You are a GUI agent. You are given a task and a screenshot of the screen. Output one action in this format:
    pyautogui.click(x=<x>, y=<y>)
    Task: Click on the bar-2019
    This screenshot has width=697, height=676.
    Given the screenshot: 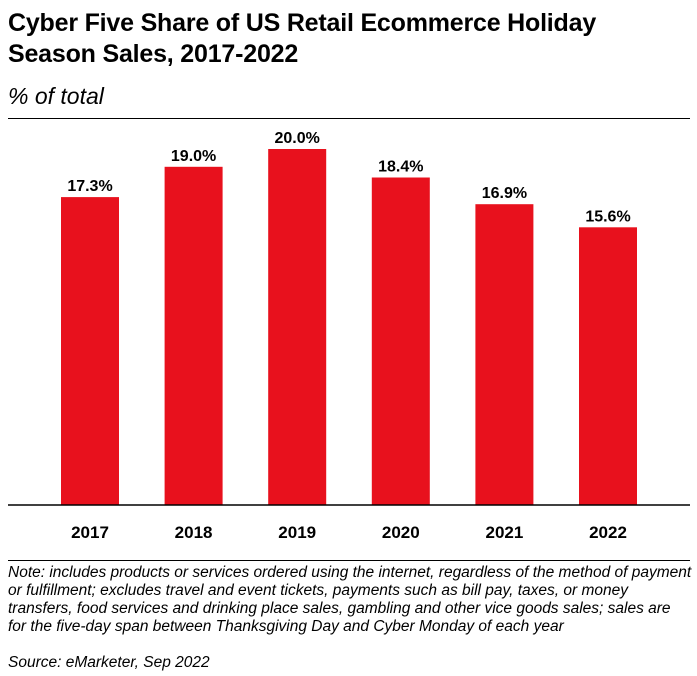 What is the action you would take?
    pyautogui.click(x=297, y=327)
    